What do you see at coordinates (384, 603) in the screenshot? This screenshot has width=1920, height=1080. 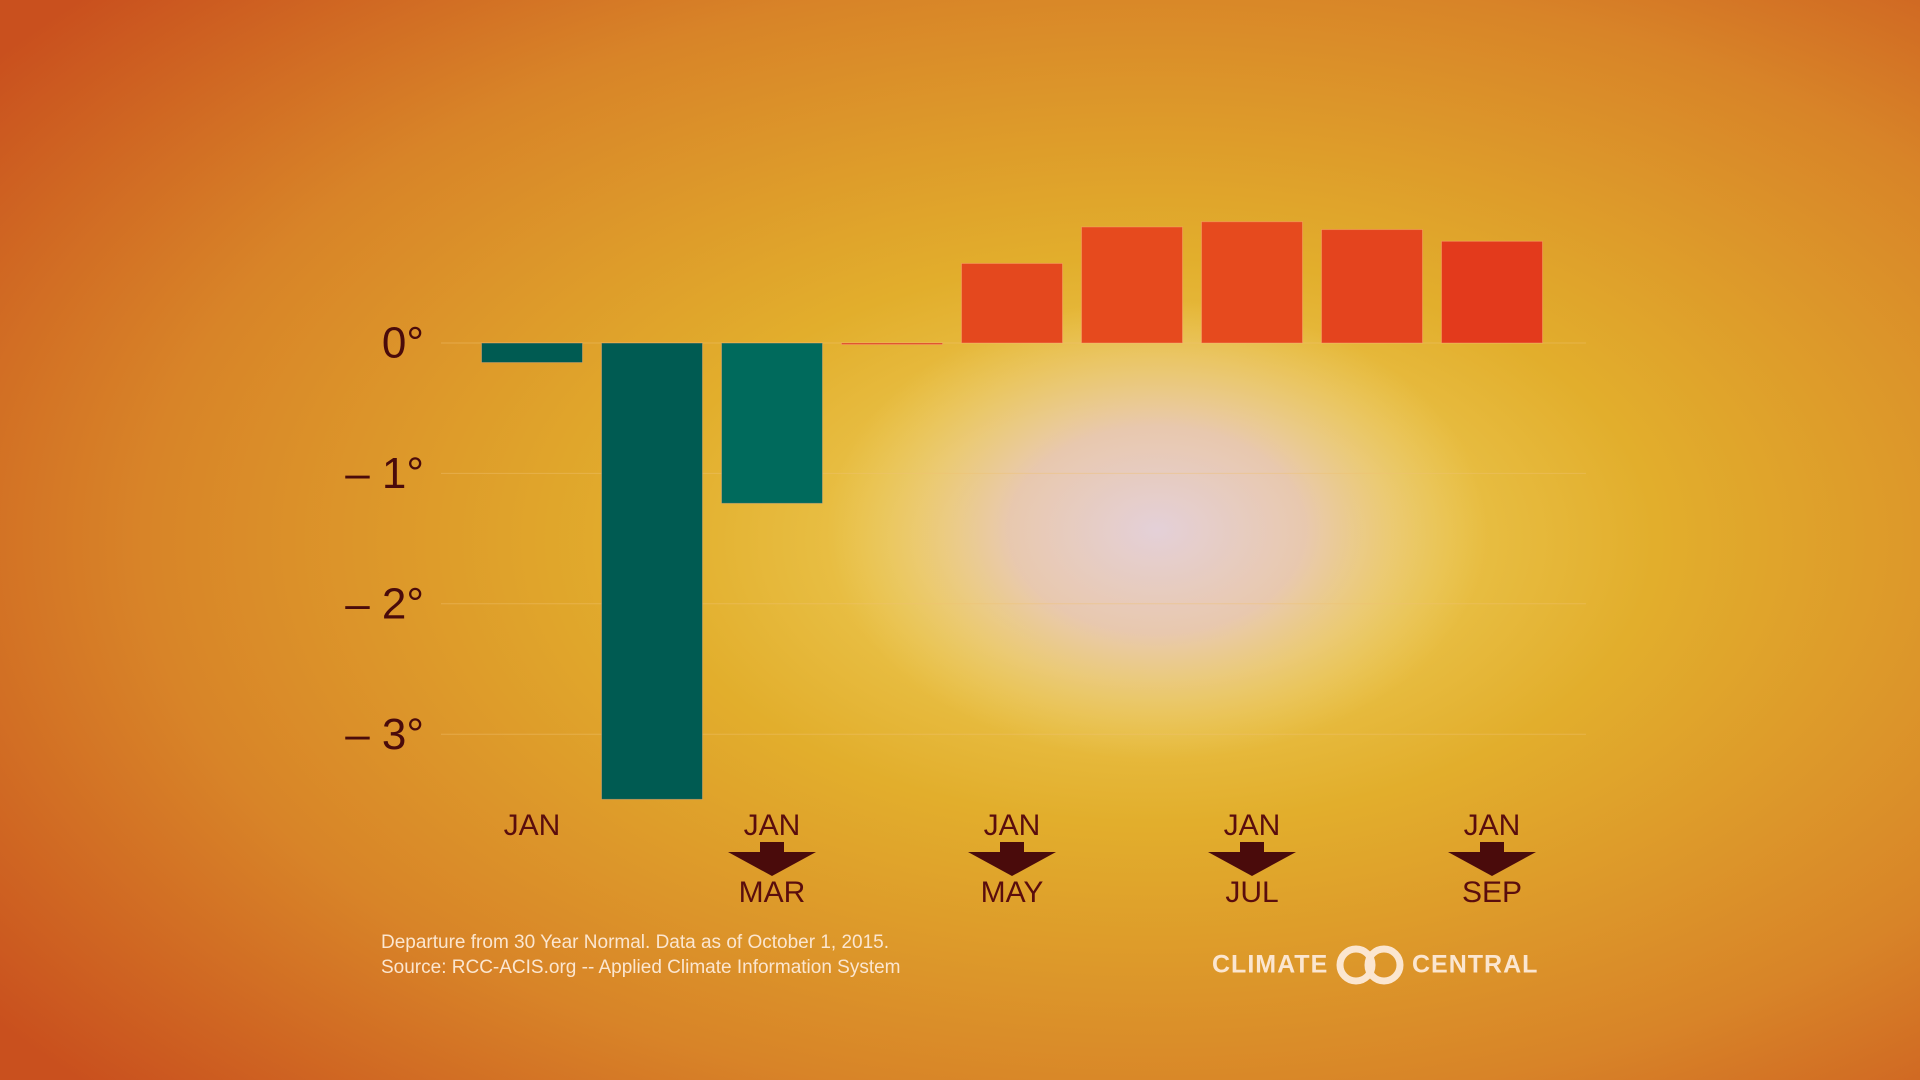 I see `y-tick-label: – 2°` at bounding box center [384, 603].